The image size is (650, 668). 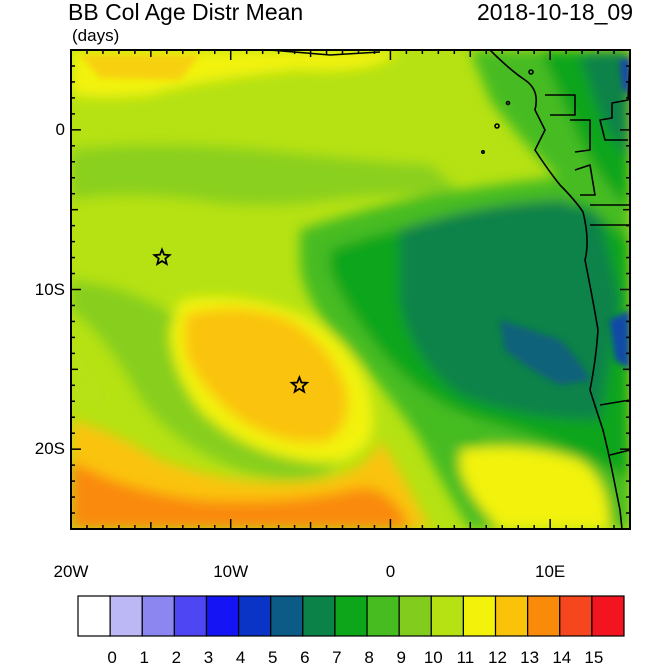 What do you see at coordinates (465, 657) in the screenshot?
I see `colorbar-label: 11` at bounding box center [465, 657].